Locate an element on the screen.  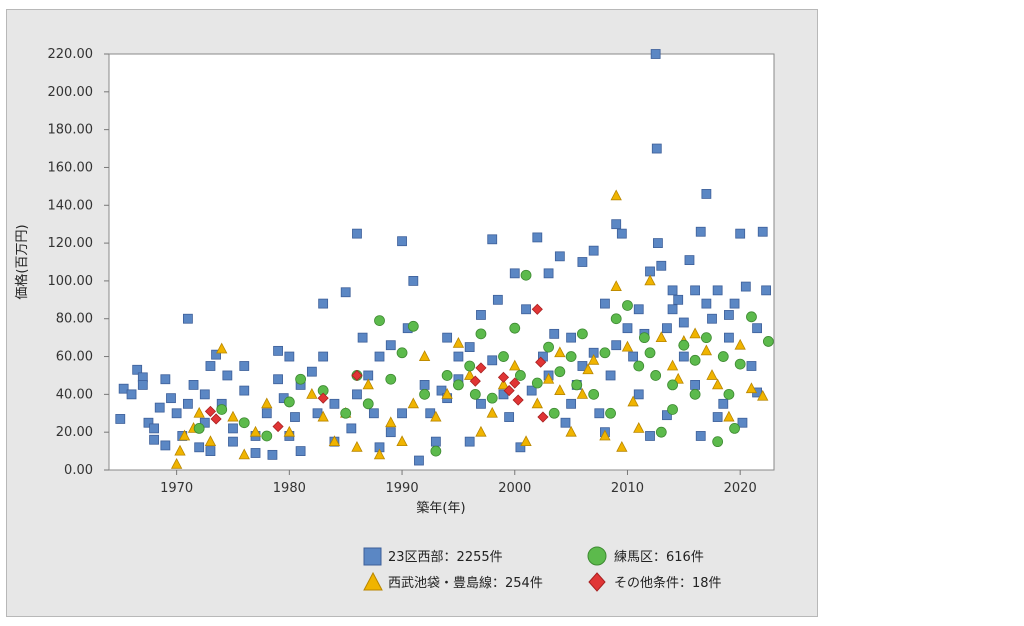
legend-item-nerima: 練馬区：616件 is located at coordinates (645, 556).